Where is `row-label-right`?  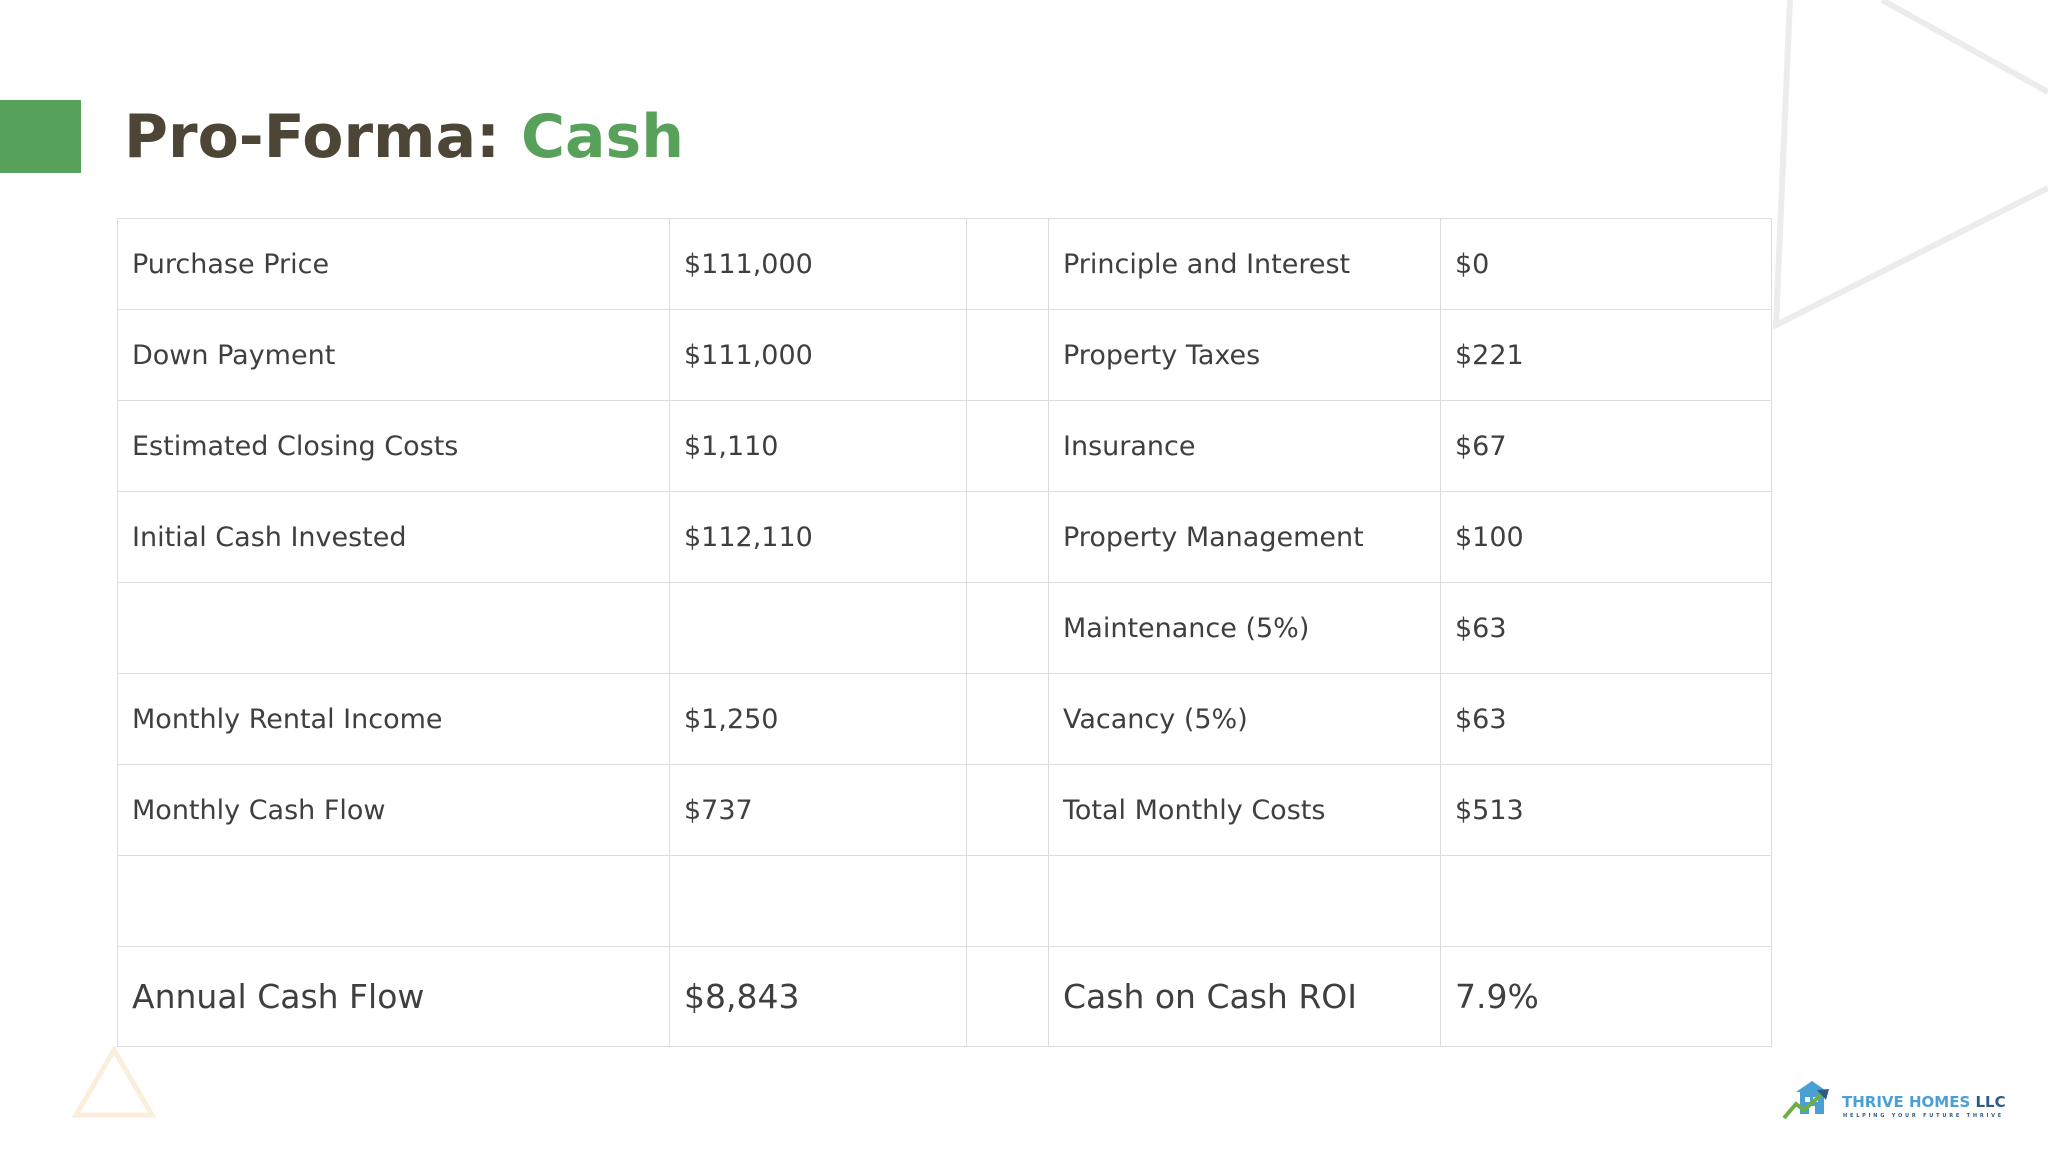
row-label-right is located at coordinates (1244, 901).